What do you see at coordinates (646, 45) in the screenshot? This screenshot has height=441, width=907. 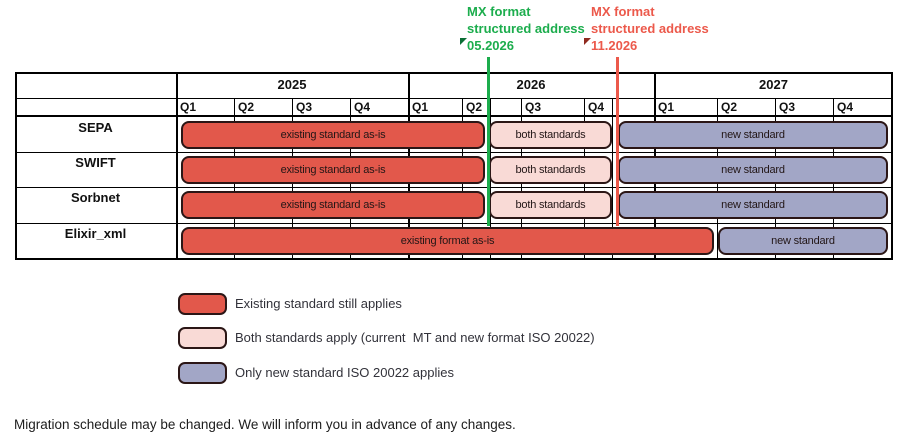 I see `milestone-date: 11.2026` at bounding box center [646, 45].